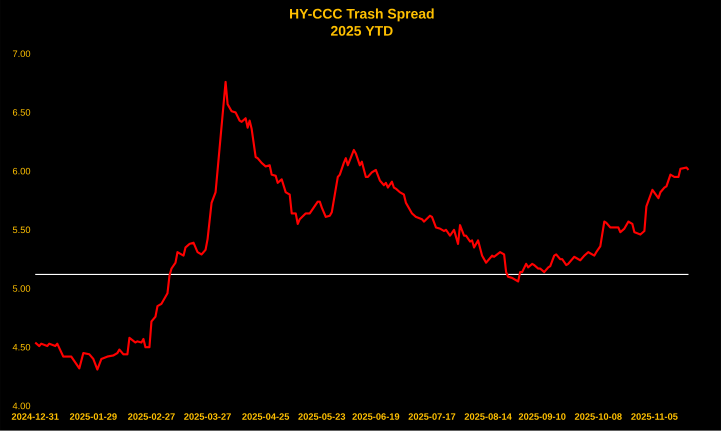 The image size is (721, 431). What do you see at coordinates (322, 416) in the screenshot?
I see `x-tick-label: 2025-05-23` at bounding box center [322, 416].